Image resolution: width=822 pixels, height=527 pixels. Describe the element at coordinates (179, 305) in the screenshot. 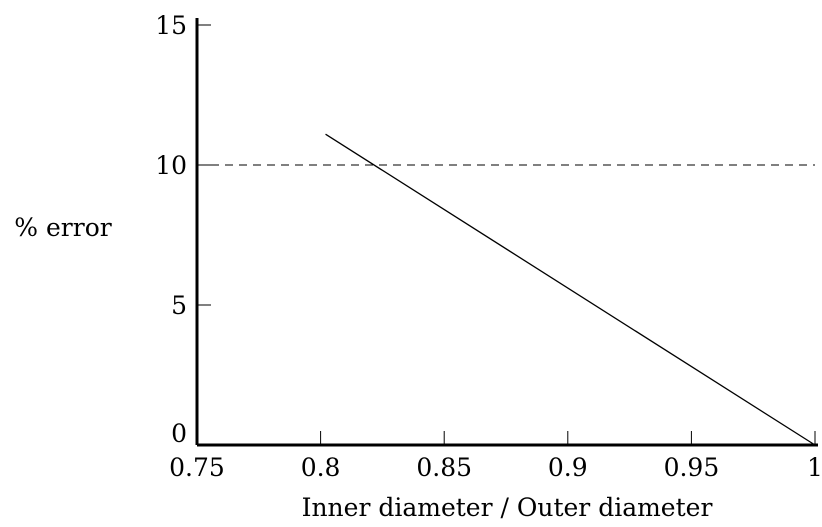

I see `y-tick-label: 5` at that location.